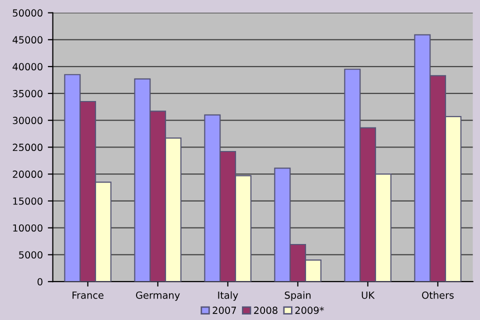 The width and height of the screenshot is (480, 320). Describe the element at coordinates (27, 40) in the screenshot. I see `y-tick-label: 45000` at that location.